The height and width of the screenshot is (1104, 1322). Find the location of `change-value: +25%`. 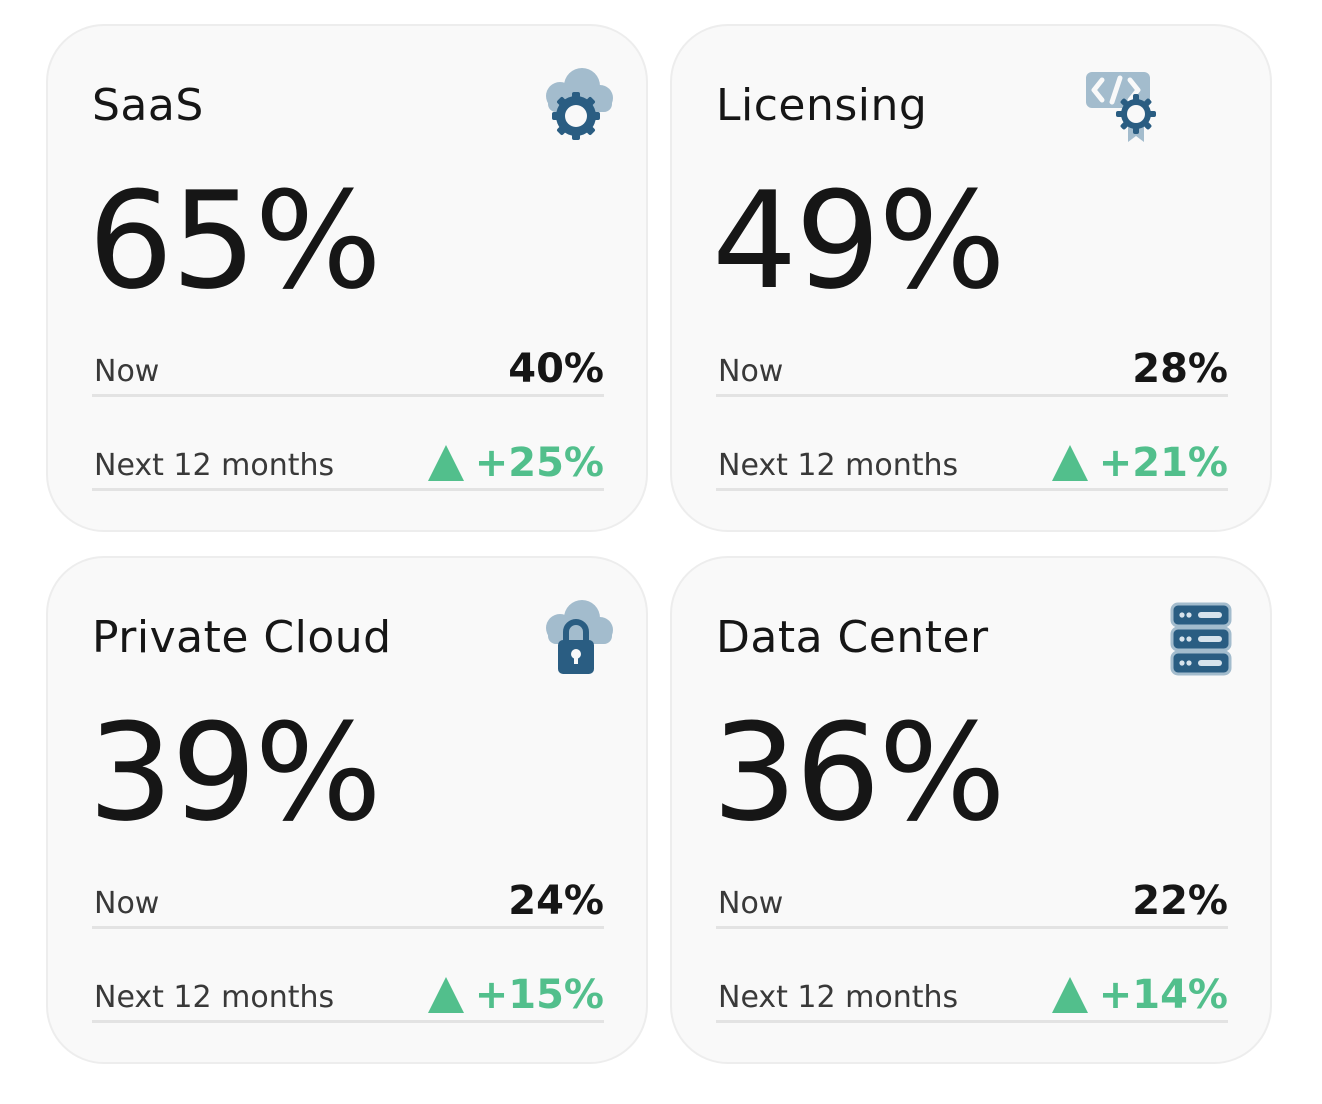

change-value: +25% is located at coordinates (539, 463).